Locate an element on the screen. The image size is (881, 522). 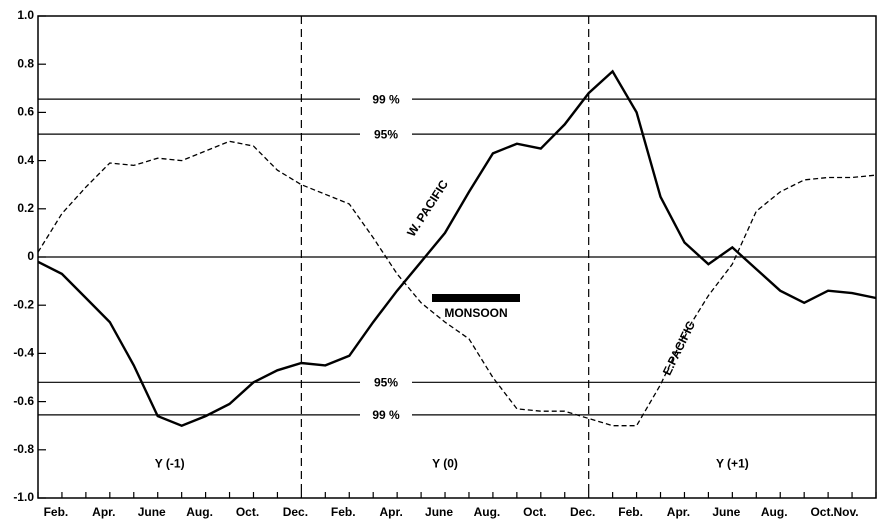
y-tick-label: 1.0 is located at coordinates (25, 15).